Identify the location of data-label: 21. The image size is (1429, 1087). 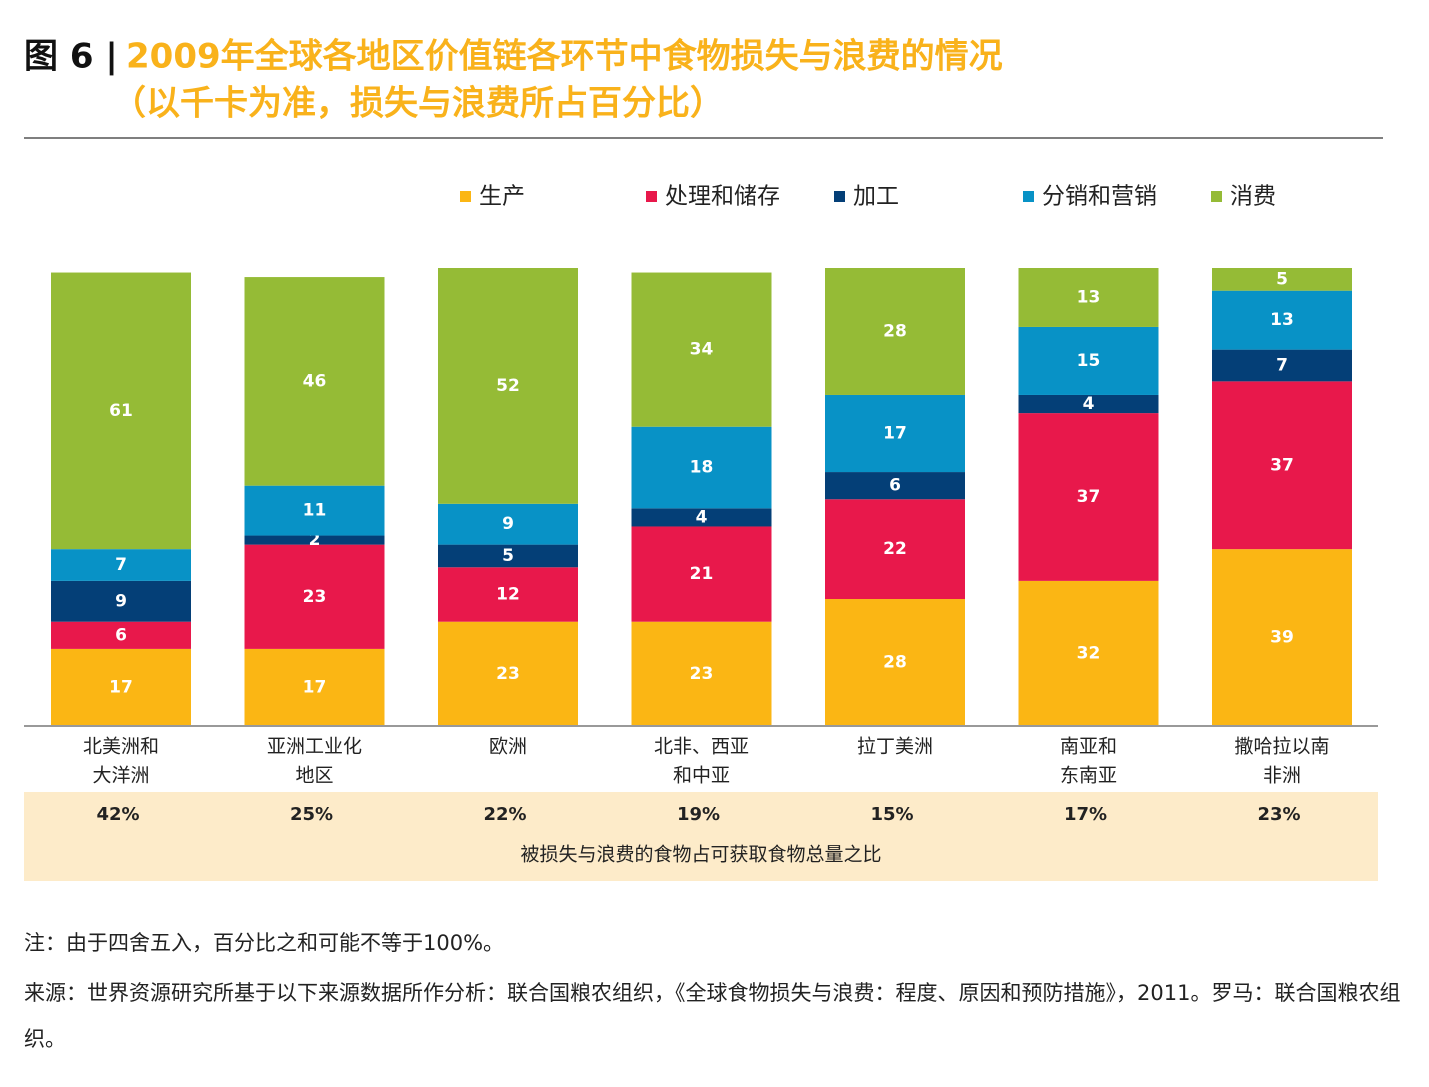
(702, 574).